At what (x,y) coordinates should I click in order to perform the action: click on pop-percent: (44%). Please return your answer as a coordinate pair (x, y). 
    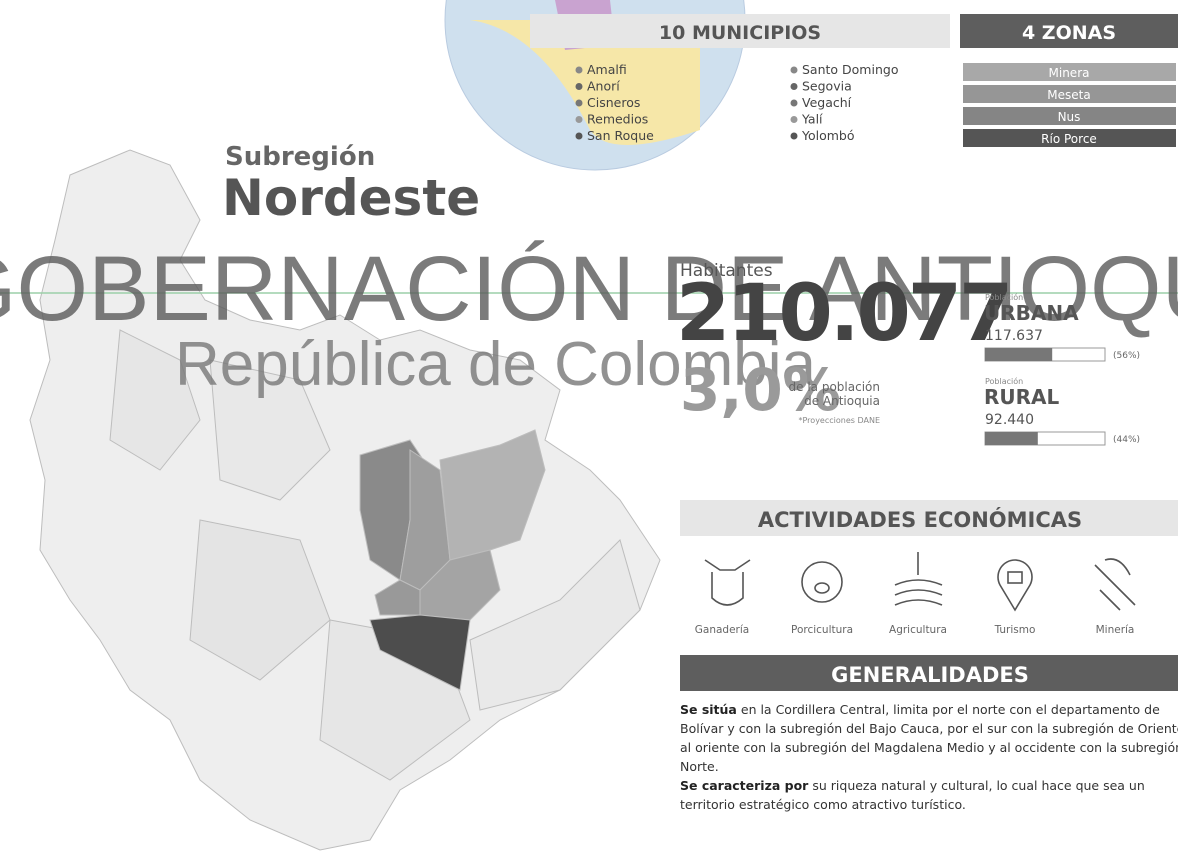
    Looking at the image, I should click on (1126, 440).